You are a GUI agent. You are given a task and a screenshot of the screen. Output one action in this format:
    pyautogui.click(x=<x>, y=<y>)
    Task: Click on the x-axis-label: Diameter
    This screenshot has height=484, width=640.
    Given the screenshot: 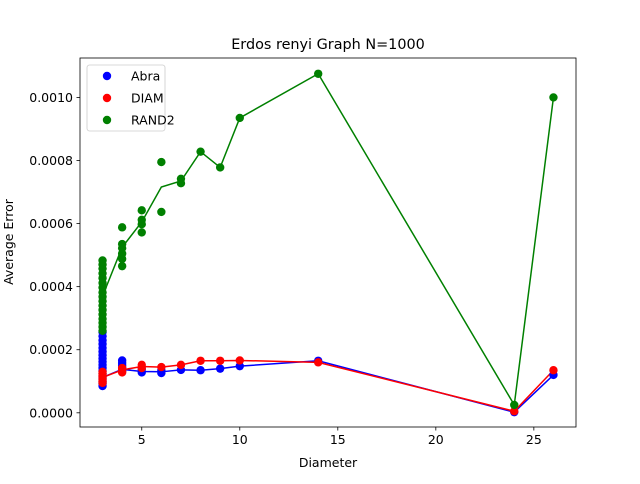 What is the action you would take?
    pyautogui.click(x=328, y=462)
    